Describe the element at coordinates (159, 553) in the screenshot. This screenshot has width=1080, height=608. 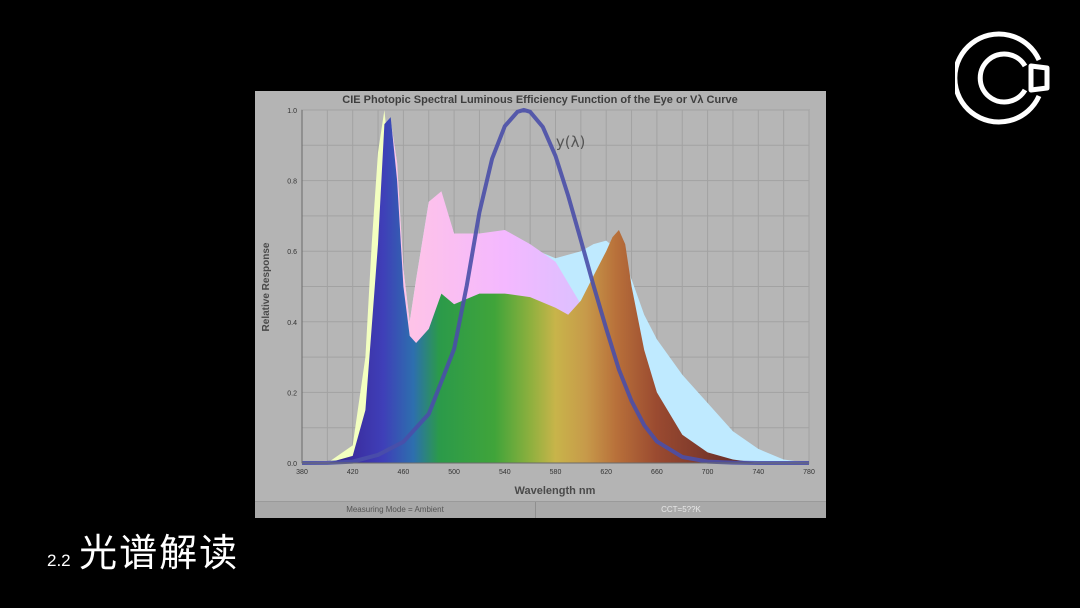
I see `section-title: 光谱解读` at that location.